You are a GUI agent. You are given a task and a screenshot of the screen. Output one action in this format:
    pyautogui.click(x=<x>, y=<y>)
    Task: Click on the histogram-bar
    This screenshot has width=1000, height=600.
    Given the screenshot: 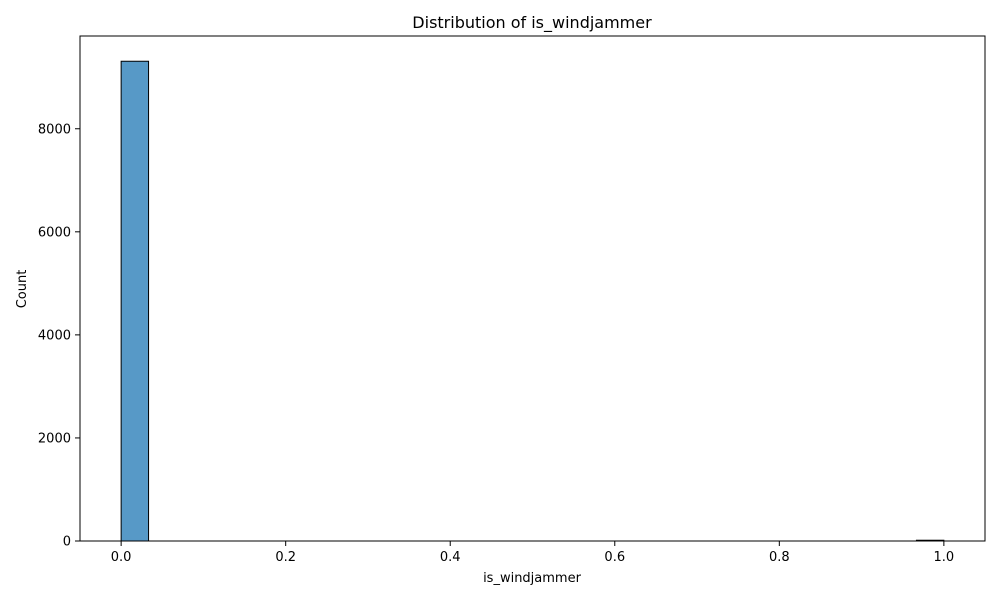 What is the action you would take?
    pyautogui.click(x=135, y=301)
    